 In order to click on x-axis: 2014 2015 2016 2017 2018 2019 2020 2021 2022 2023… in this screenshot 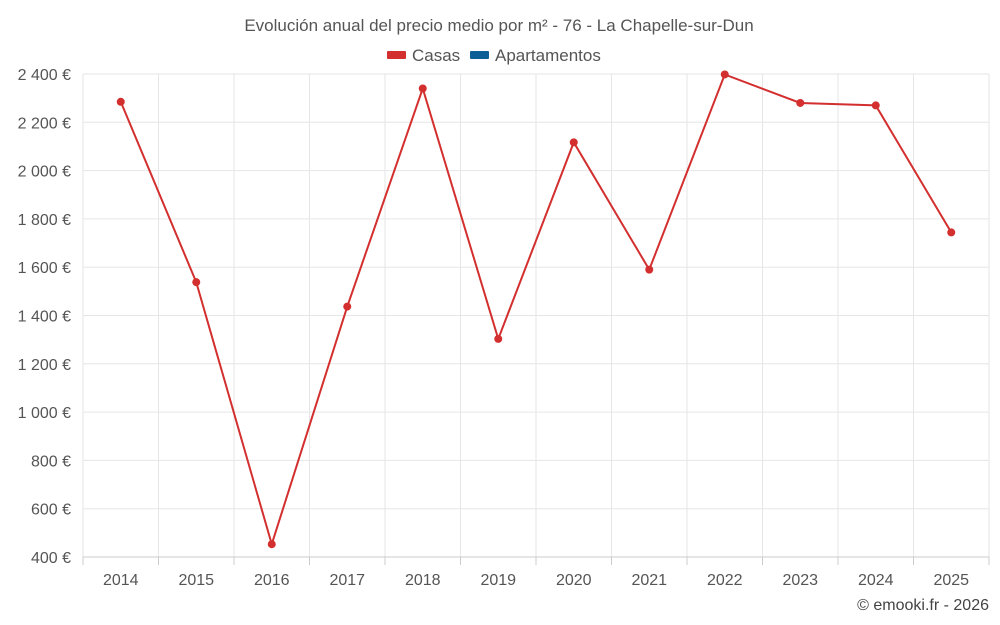, I will do `click(536, 572)`.